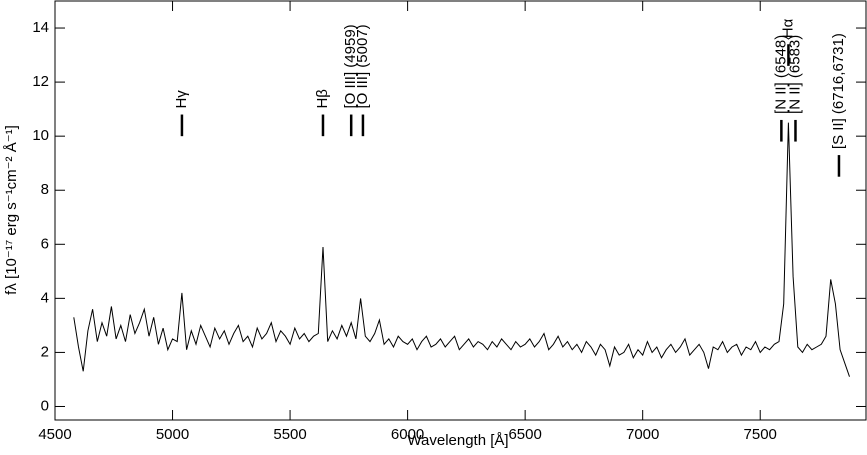 This screenshot has width=867, height=455. What do you see at coordinates (181, 99) in the screenshot?
I see `annotation-label: Hγ` at bounding box center [181, 99].